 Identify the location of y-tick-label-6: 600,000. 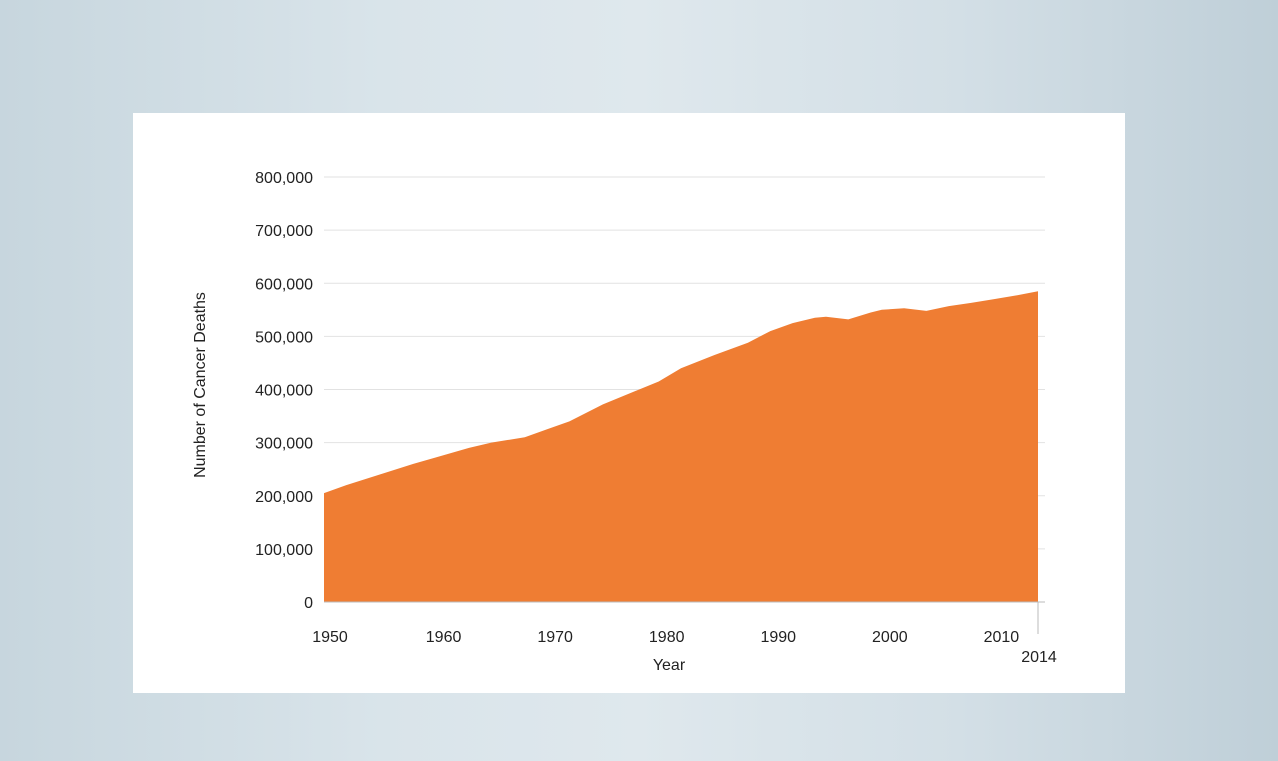
(284, 284).